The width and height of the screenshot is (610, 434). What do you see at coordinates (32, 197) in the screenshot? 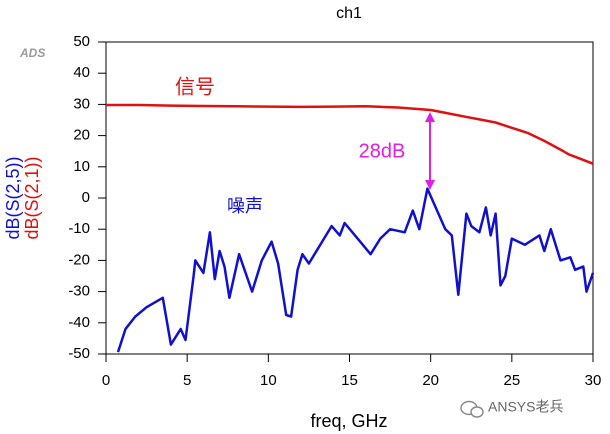
I see `legend-label: dB(S(2,1))` at bounding box center [32, 197].